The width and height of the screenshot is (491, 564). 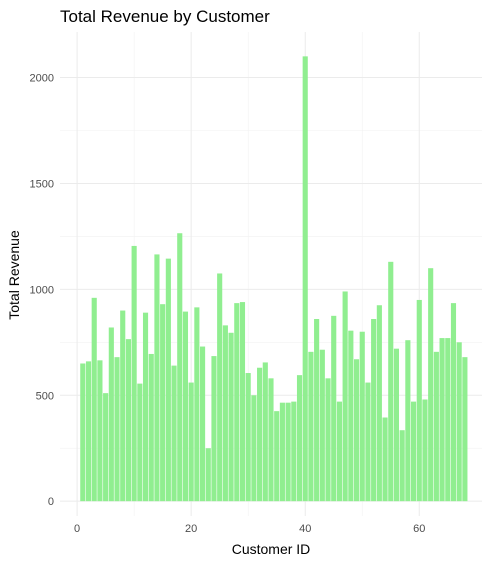 I want to click on x-tick-label: 0, so click(x=77, y=529).